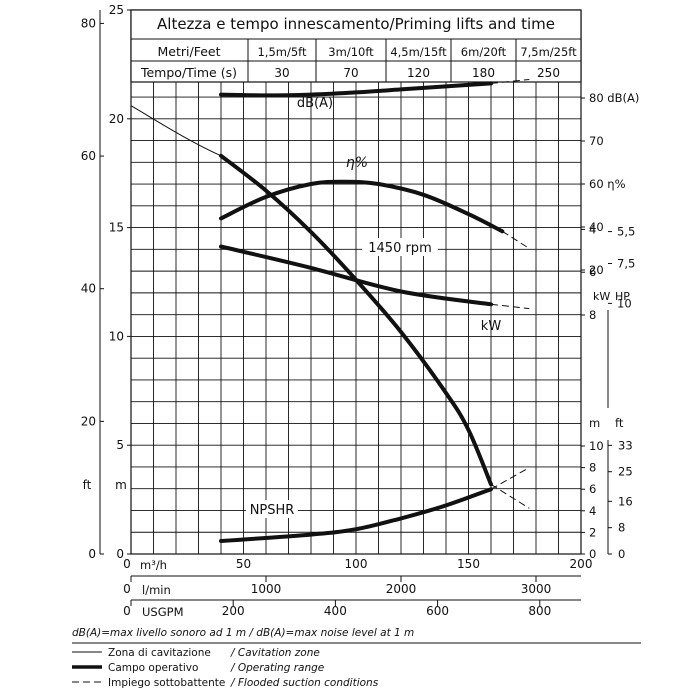 This screenshot has width=700, height=700. I want to click on npsh-m-label: m, so click(594, 423).